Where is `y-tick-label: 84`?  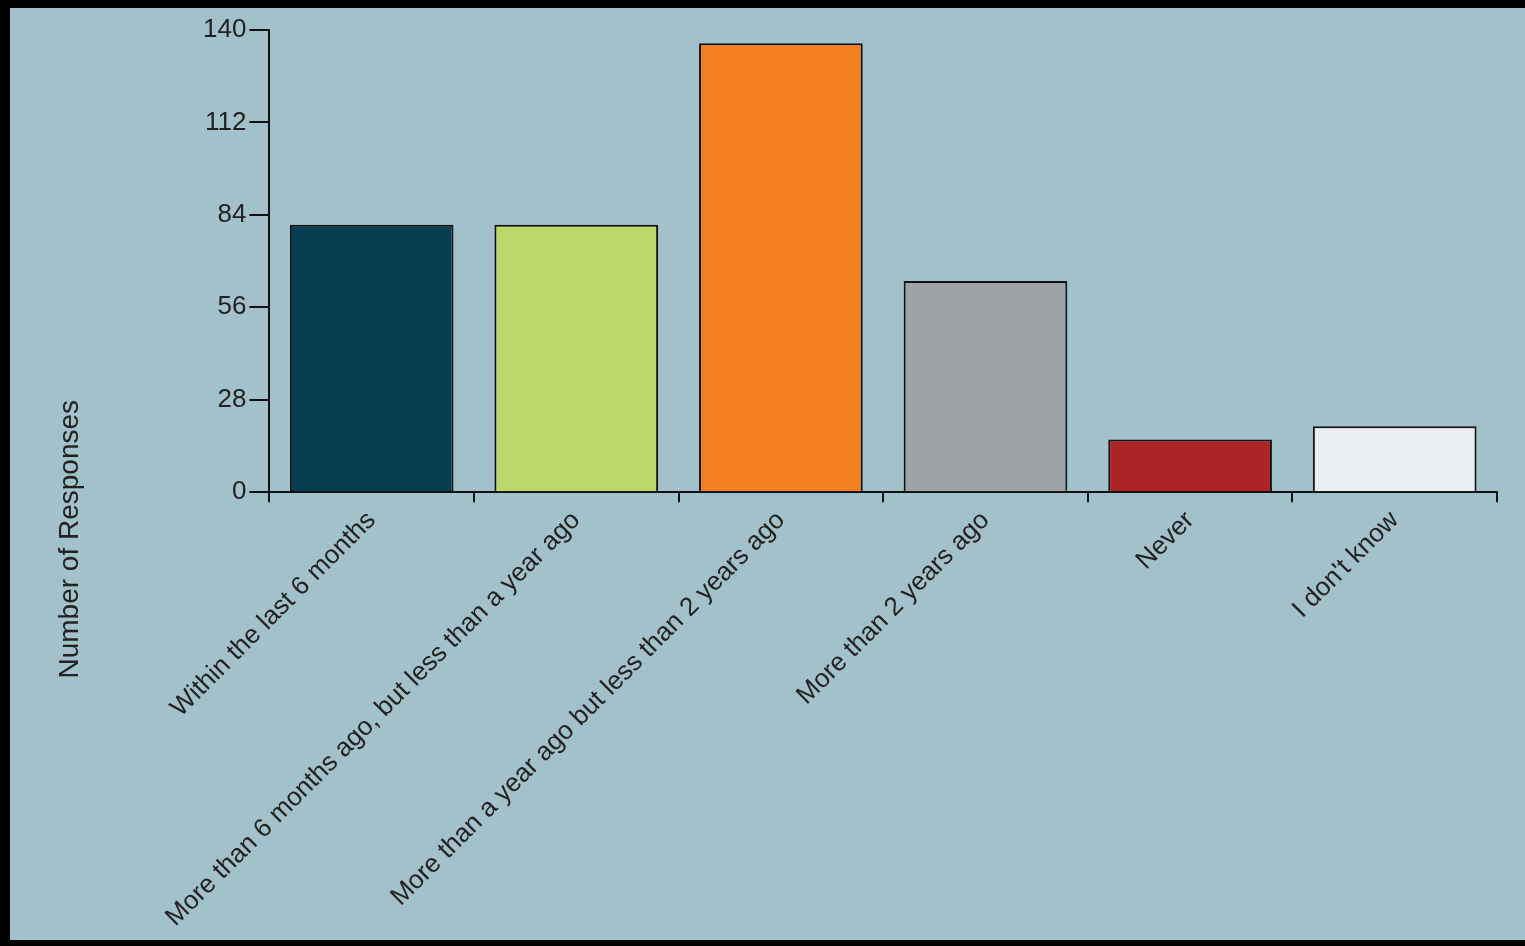 y-tick-label: 84 is located at coordinates (232, 213).